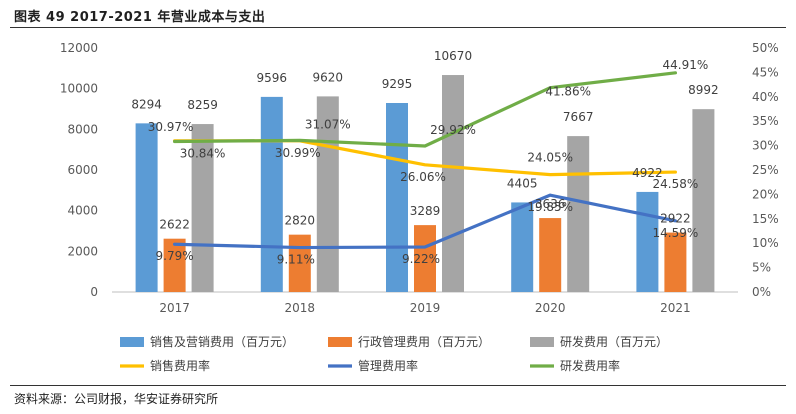 Image resolution: width=796 pixels, height=414 pixels. Describe the element at coordinates (425, 221) in the screenshot. I see `admin-rate-line` at that location.